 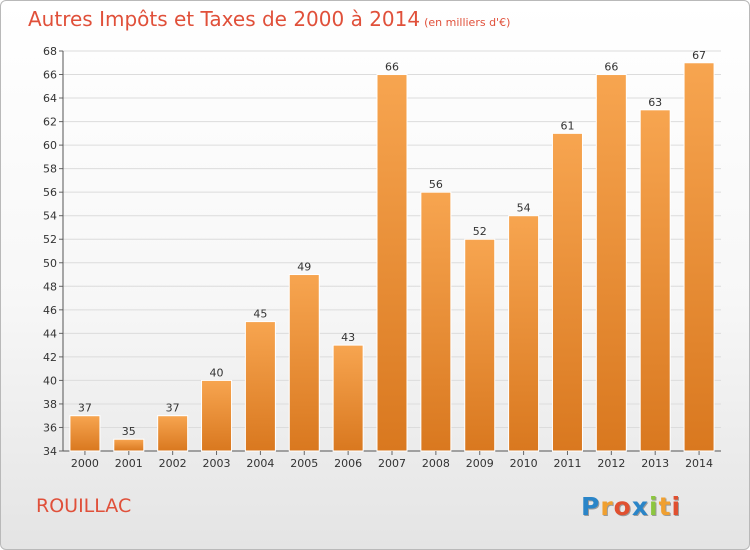 What do you see at coordinates (467, 22) in the screenshot?
I see `chart-subtitle: (en milliers d'€)` at bounding box center [467, 22].